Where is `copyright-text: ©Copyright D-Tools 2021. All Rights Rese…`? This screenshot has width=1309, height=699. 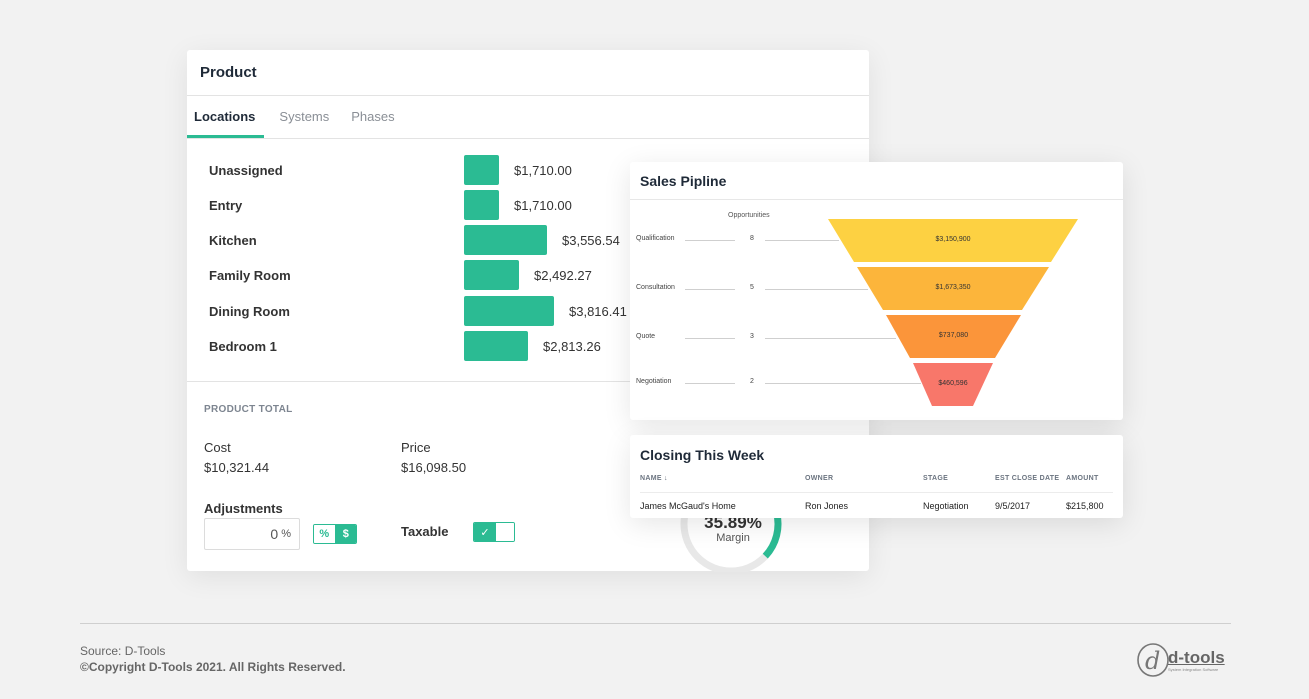 copyright-text: ©Copyright D-Tools 2021. All Rights Rese… is located at coordinates (213, 667).